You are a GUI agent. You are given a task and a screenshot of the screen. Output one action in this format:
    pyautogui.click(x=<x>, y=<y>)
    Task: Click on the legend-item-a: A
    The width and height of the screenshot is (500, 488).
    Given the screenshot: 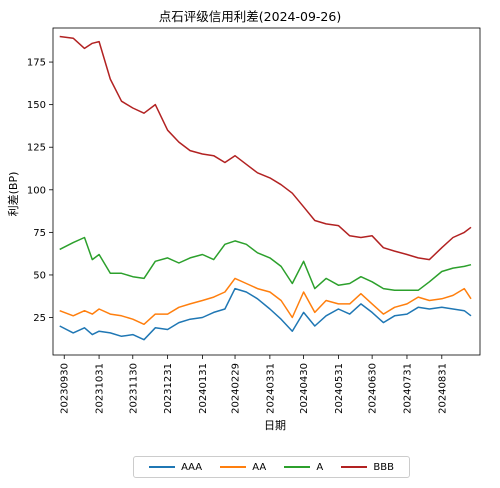 What is the action you would take?
    pyautogui.click(x=303, y=467)
    